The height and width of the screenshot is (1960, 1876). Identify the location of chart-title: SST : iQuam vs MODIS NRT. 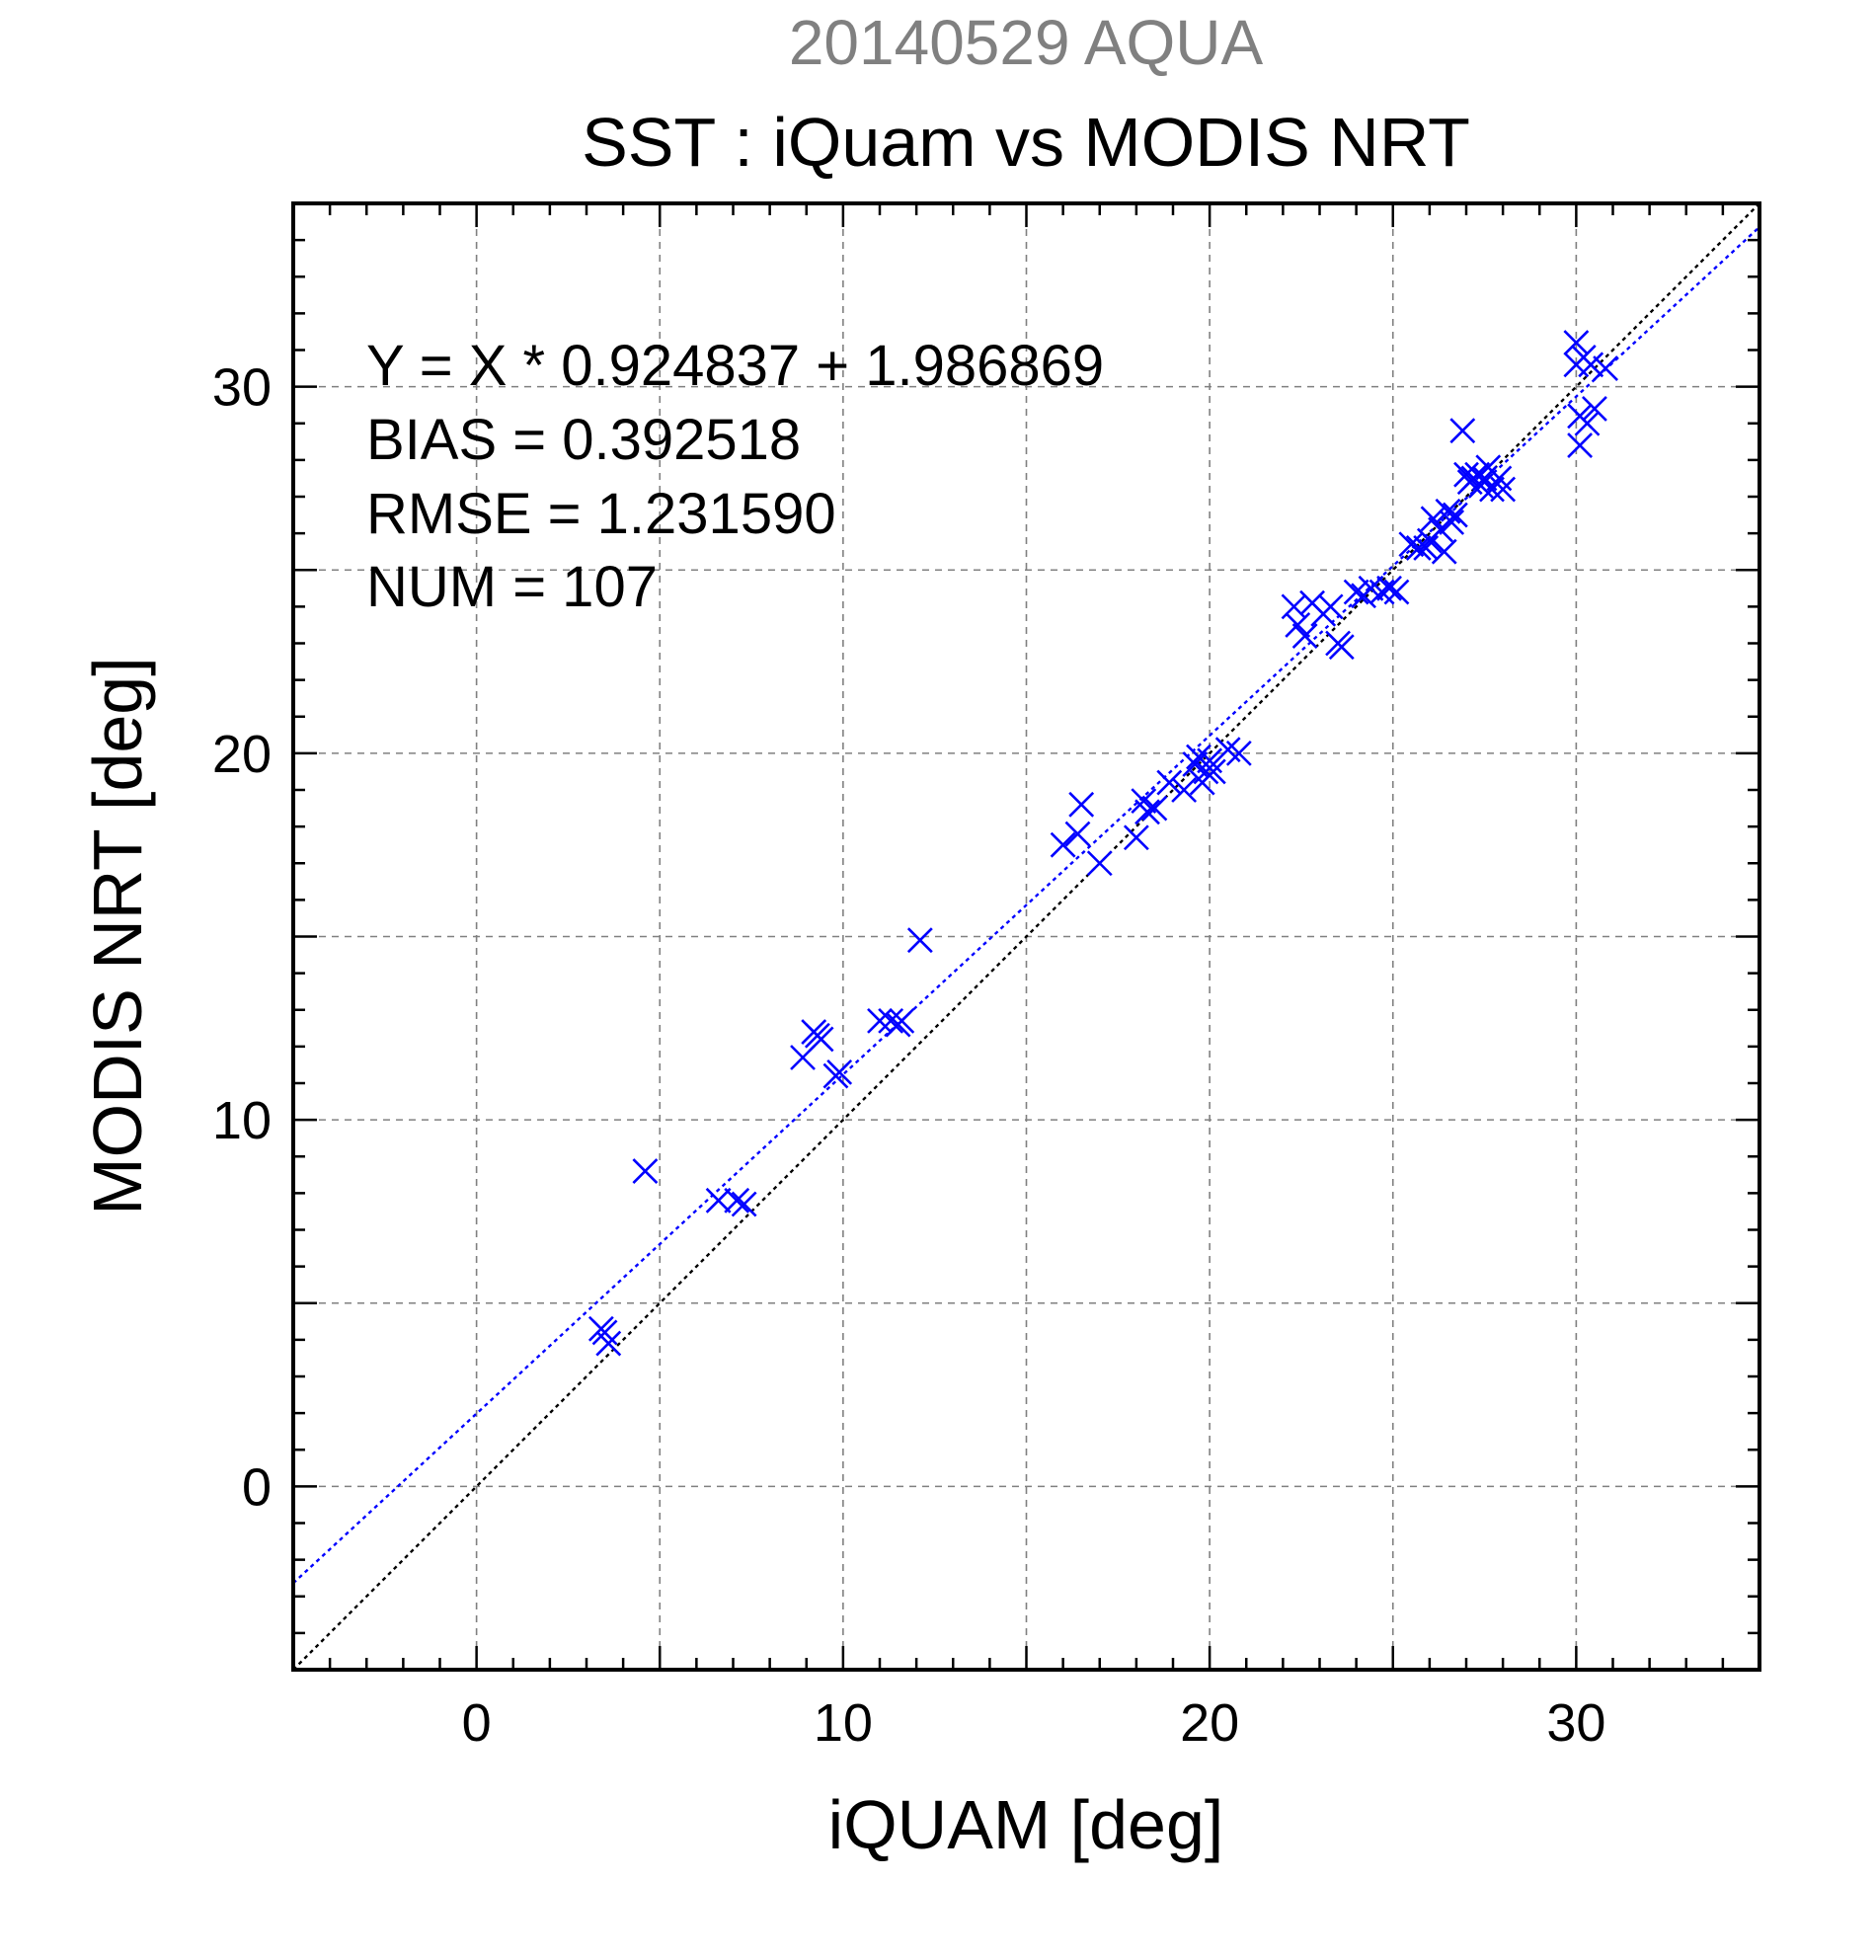
(1026, 142).